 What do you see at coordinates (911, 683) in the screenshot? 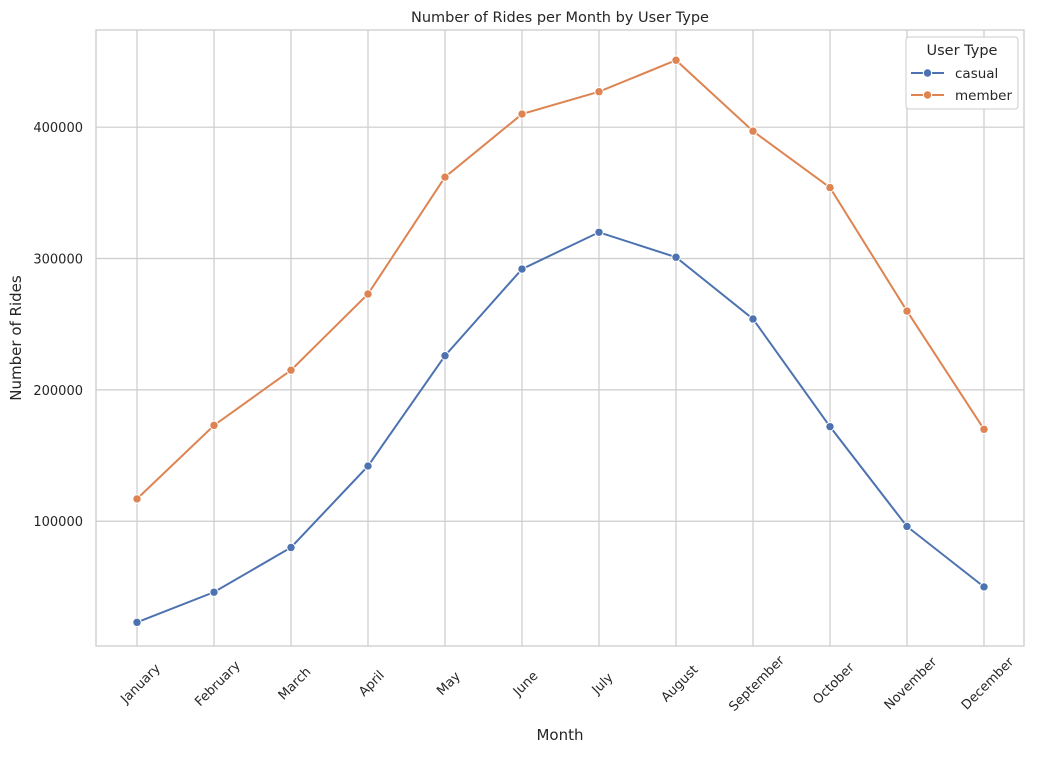
I see `x-tick-label: November` at bounding box center [911, 683].